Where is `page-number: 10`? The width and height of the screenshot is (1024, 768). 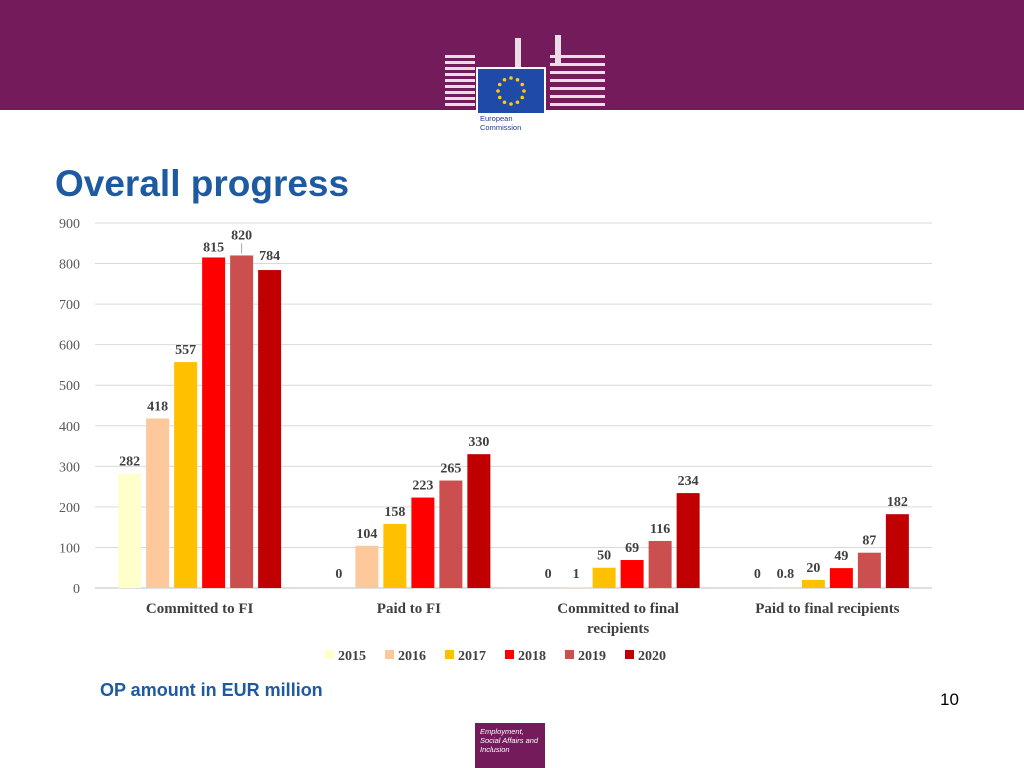 page-number: 10 is located at coordinates (949, 699).